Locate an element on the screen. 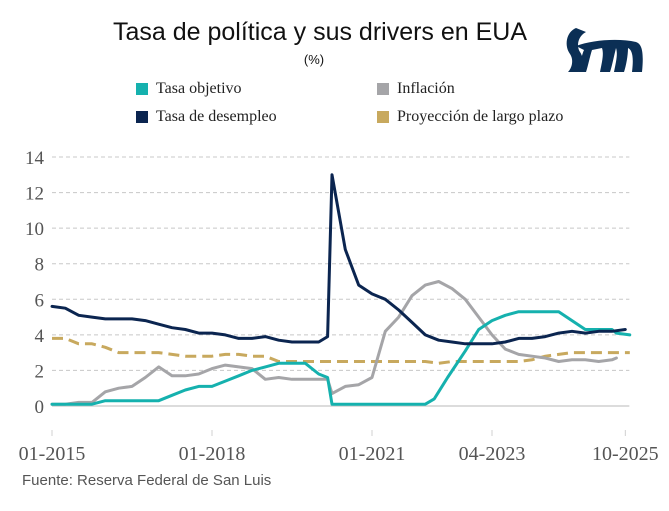  legend-item-inflacion: Inflación is located at coordinates (416, 89).